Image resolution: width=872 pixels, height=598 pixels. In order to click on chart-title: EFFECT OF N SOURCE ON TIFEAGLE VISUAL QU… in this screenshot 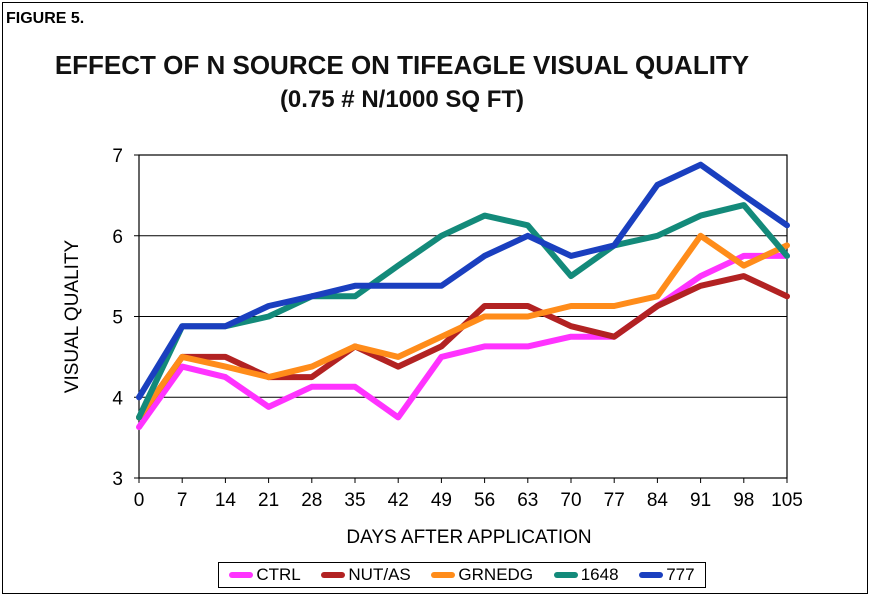, I will do `click(402, 65)`.